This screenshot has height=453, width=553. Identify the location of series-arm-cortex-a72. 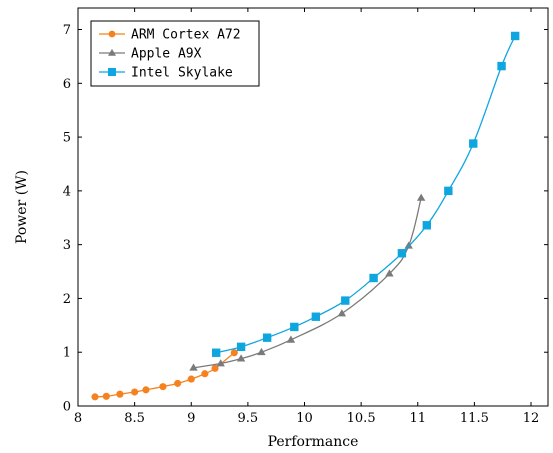
(164, 375).